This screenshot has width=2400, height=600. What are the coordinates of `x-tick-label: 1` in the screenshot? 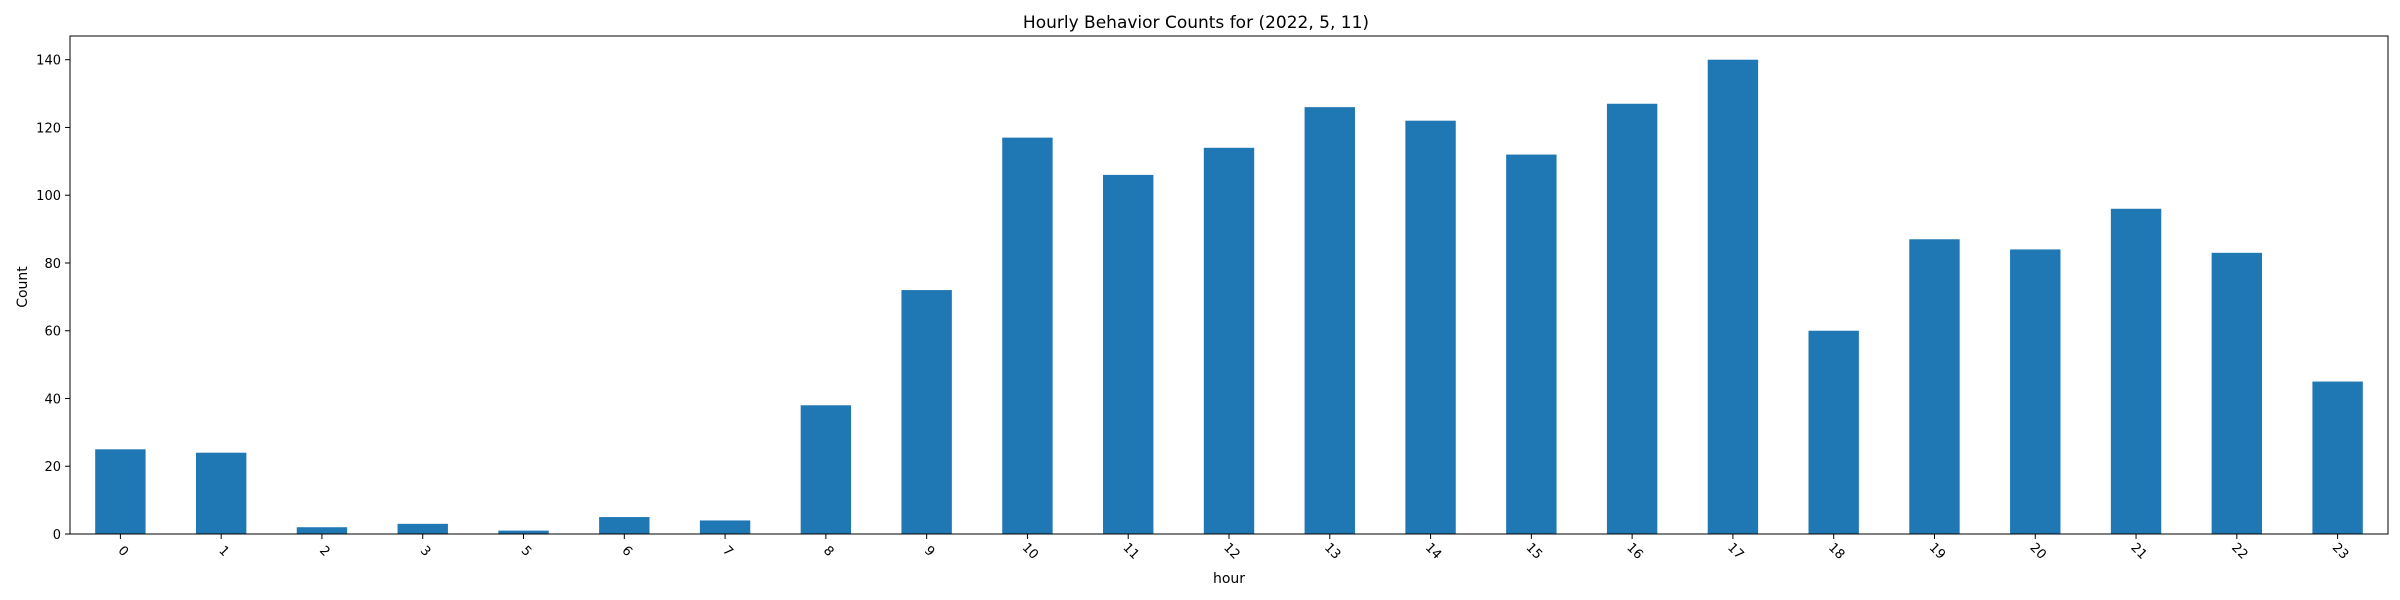 It's located at (223, 551).